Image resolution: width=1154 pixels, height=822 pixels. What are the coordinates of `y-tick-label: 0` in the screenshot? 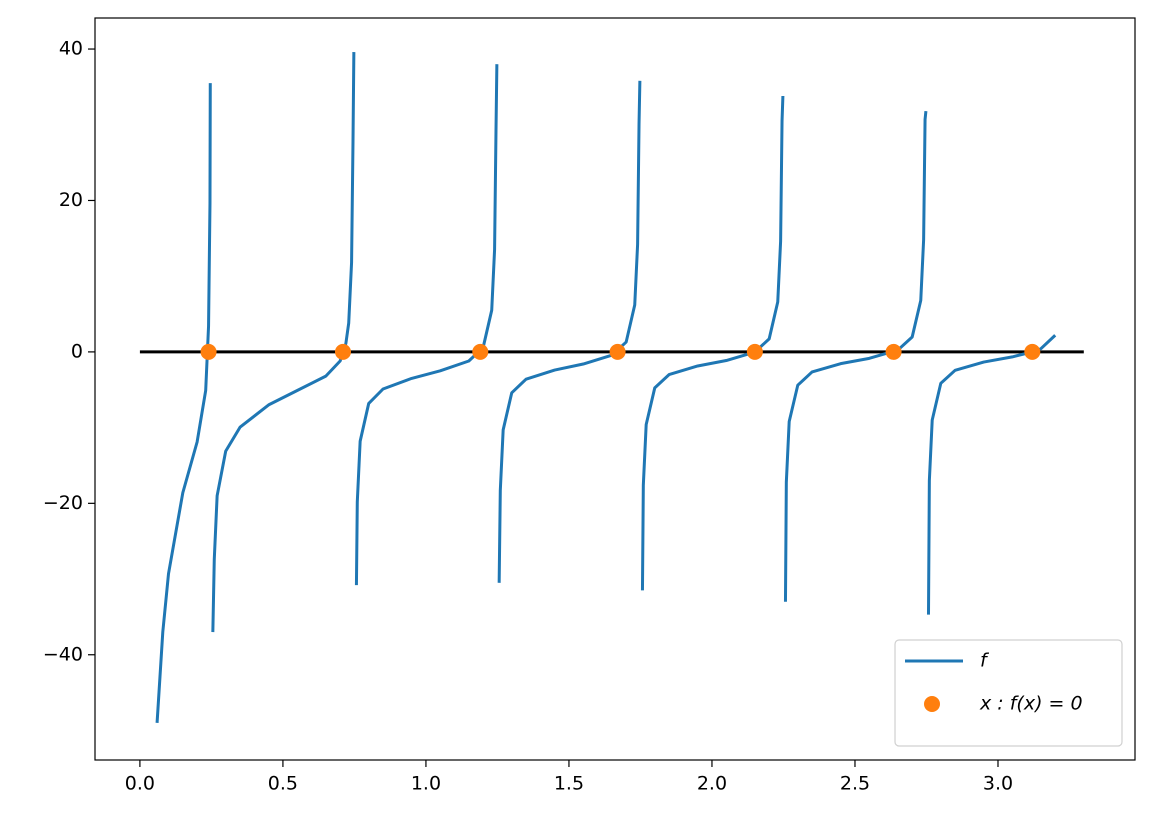 It's located at (77, 351).